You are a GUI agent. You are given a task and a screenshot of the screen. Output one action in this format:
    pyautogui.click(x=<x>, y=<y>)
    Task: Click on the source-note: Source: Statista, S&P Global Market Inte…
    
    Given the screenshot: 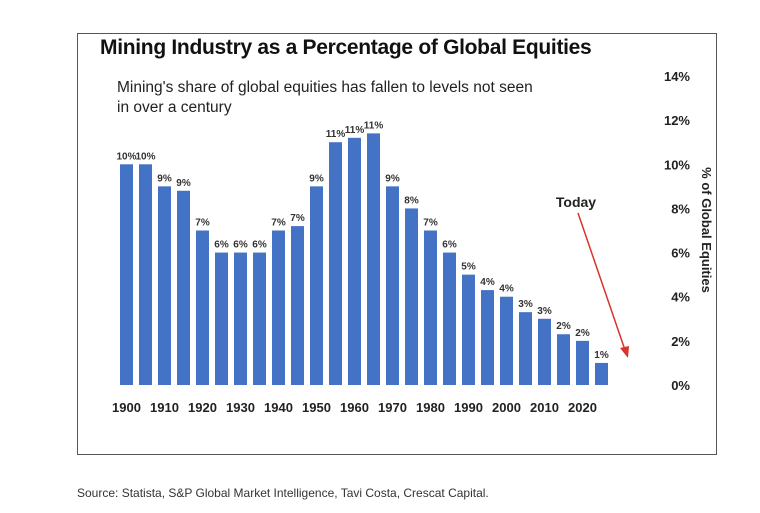 What is the action you would take?
    pyautogui.click(x=283, y=493)
    